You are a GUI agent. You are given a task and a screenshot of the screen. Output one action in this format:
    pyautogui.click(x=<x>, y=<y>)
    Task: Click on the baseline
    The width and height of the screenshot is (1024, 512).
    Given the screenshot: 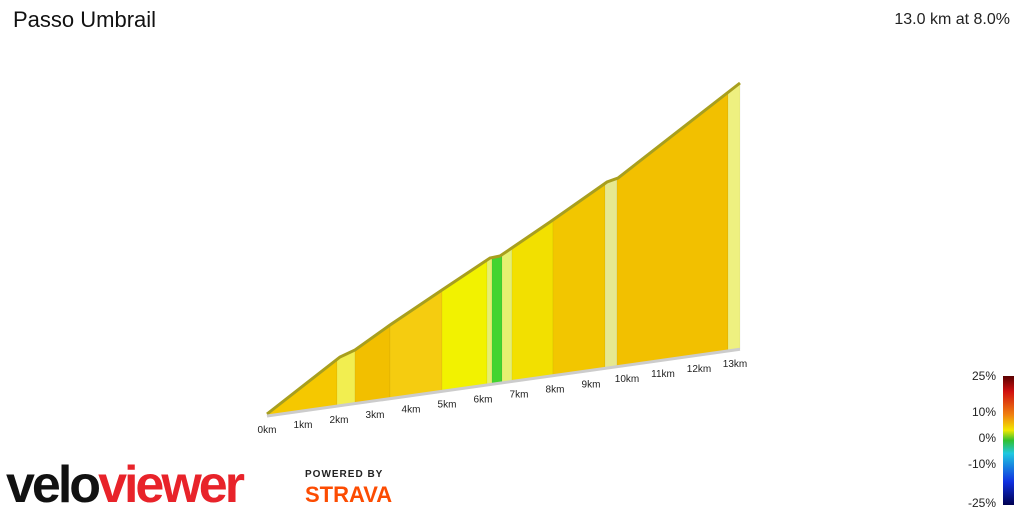 What is the action you would take?
    pyautogui.click(x=503, y=382)
    